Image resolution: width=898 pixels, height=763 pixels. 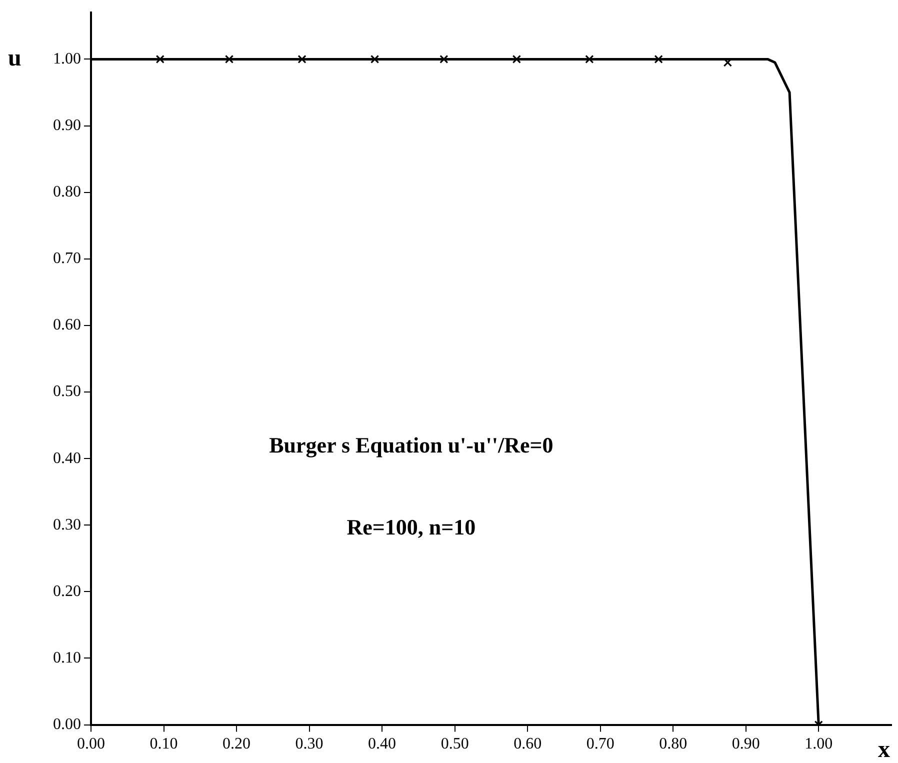 What do you see at coordinates (67, 391) in the screenshot?
I see `y-tick-label: 0.50` at bounding box center [67, 391].